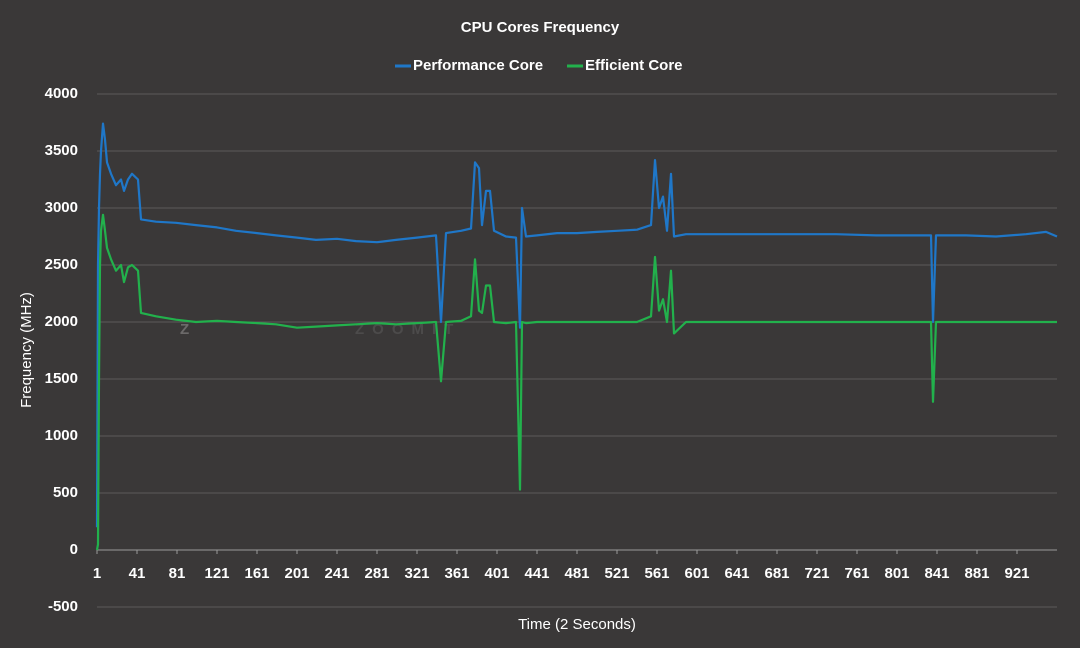  I want to click on x-tick-label: 521, so click(616, 573).